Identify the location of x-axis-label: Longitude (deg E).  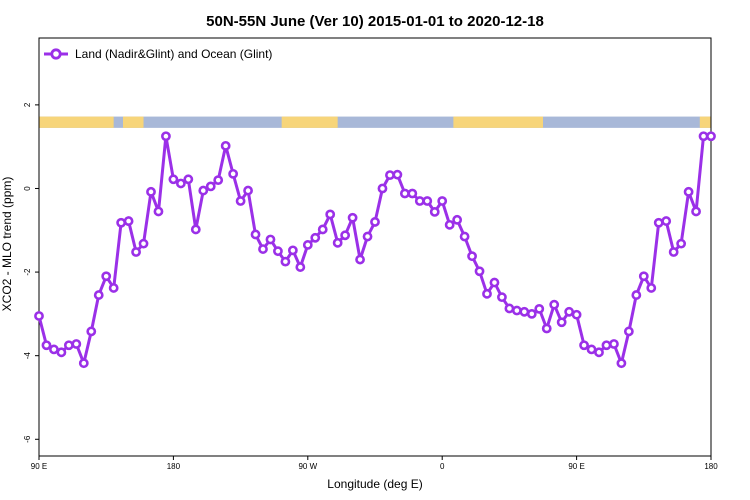
(374, 484).